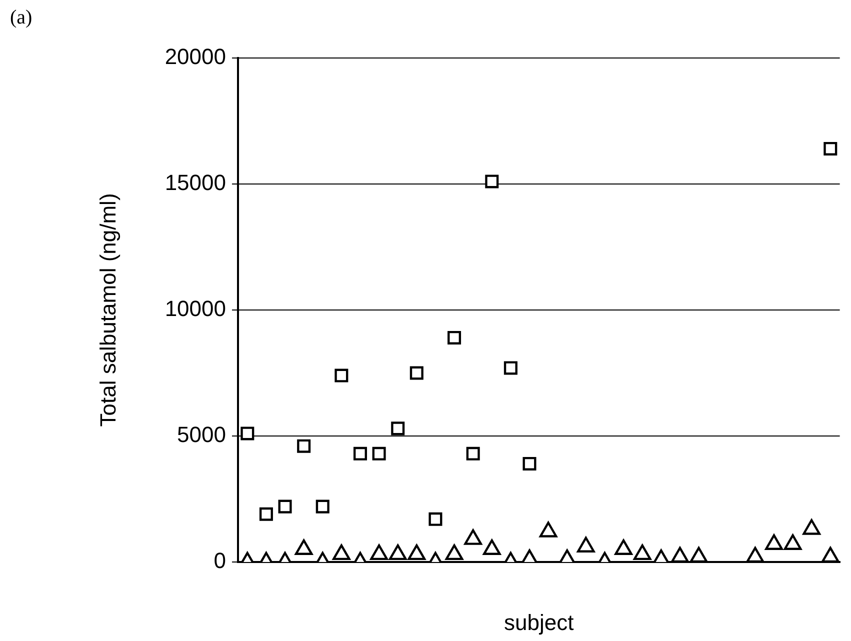 This screenshot has height=641, width=851. Describe the element at coordinates (107, 310) in the screenshot. I see `y-axis-title: Total salbutamol (ng/ml)` at that location.